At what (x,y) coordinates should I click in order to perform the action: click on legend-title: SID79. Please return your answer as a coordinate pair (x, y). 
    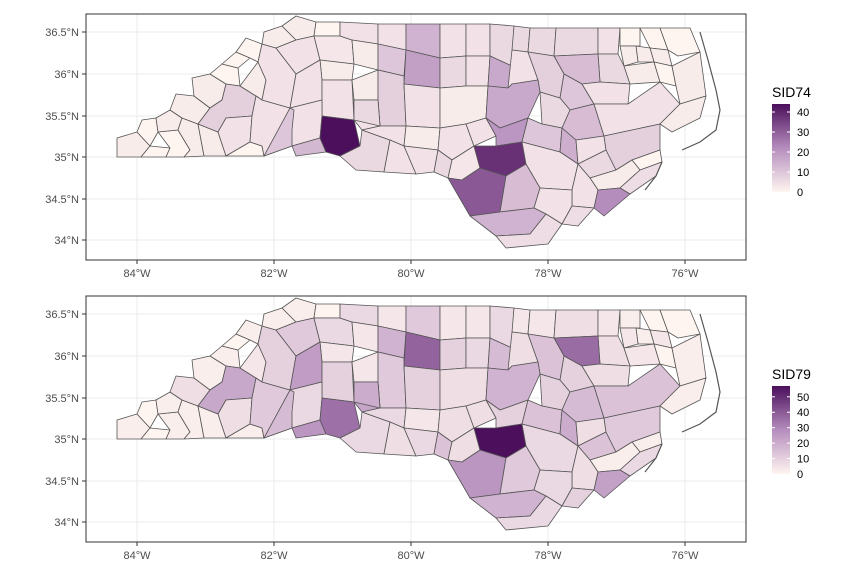
    Looking at the image, I should click on (791, 374).